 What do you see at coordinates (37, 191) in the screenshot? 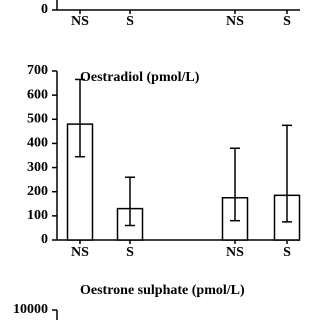
I see `y-tick-label: 200` at bounding box center [37, 191].